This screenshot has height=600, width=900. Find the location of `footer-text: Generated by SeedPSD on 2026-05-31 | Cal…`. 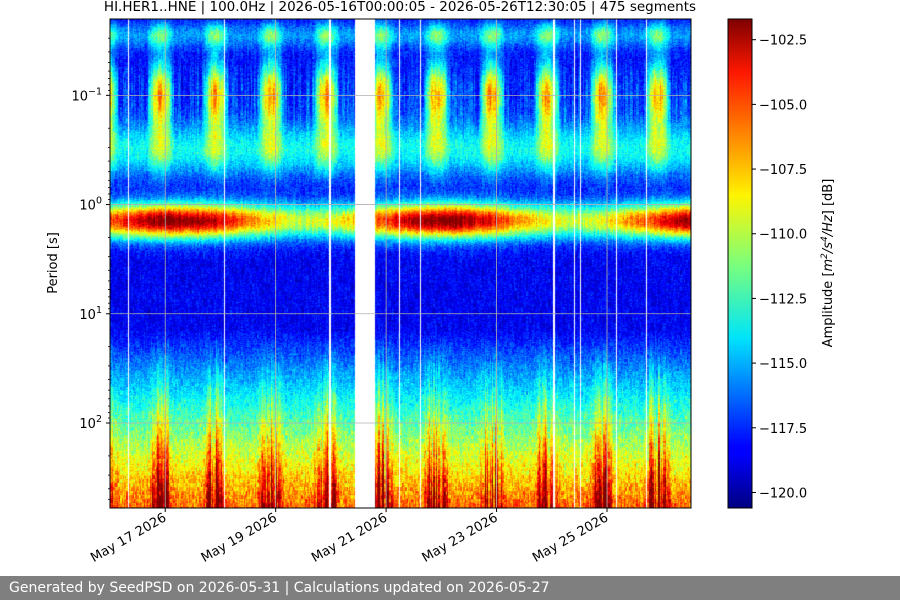

footer-text: Generated by SeedPSD on 2026-05-31 | Cal… is located at coordinates (279, 588).